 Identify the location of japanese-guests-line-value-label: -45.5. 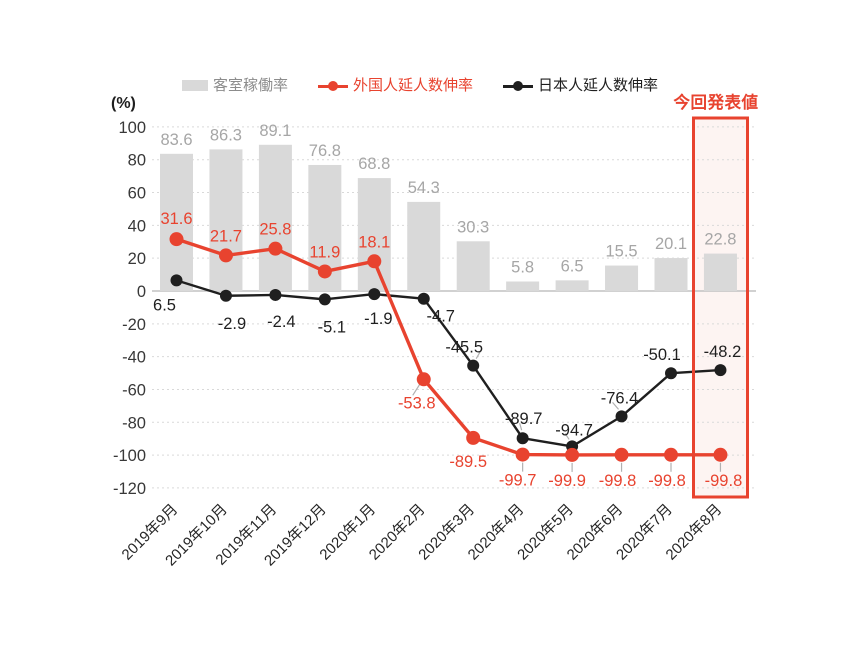
(464, 348).